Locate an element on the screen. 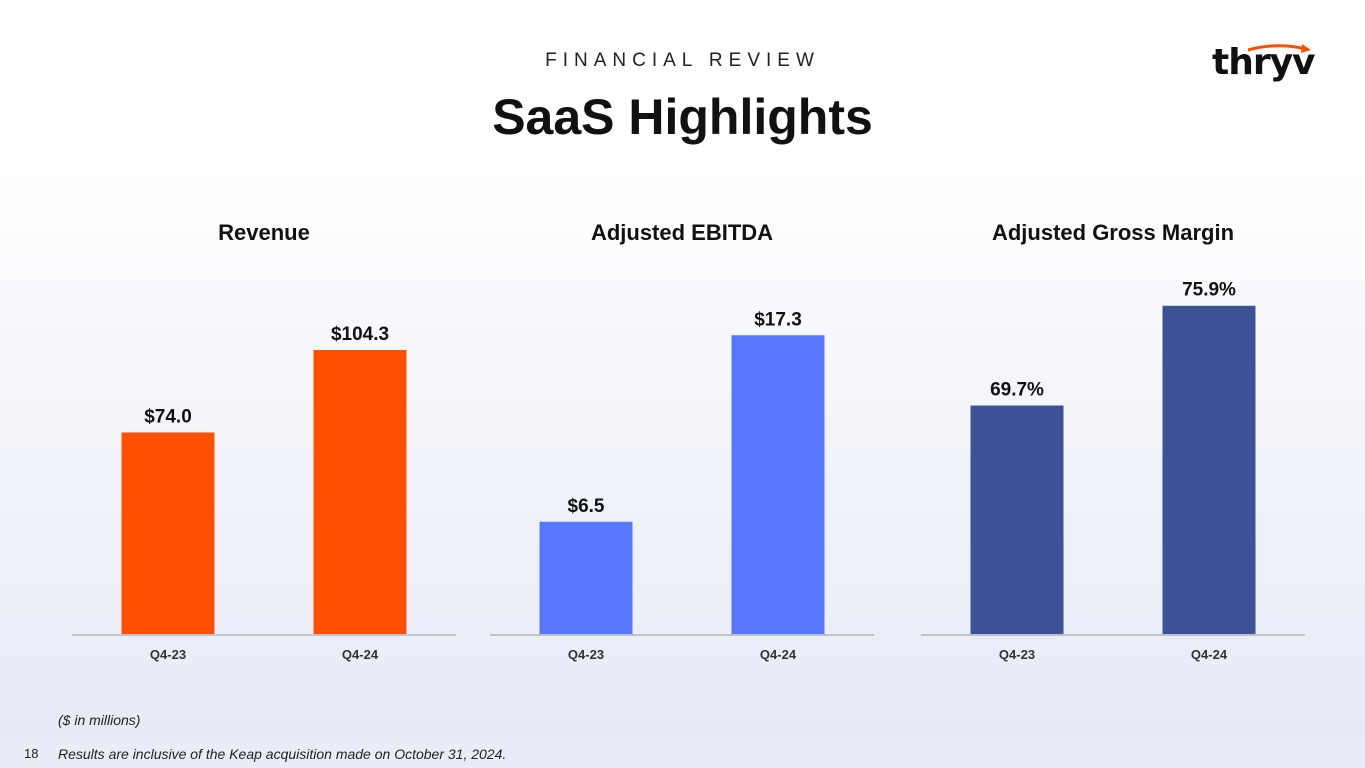  page-title: SaaS Highlights is located at coordinates (682, 117).